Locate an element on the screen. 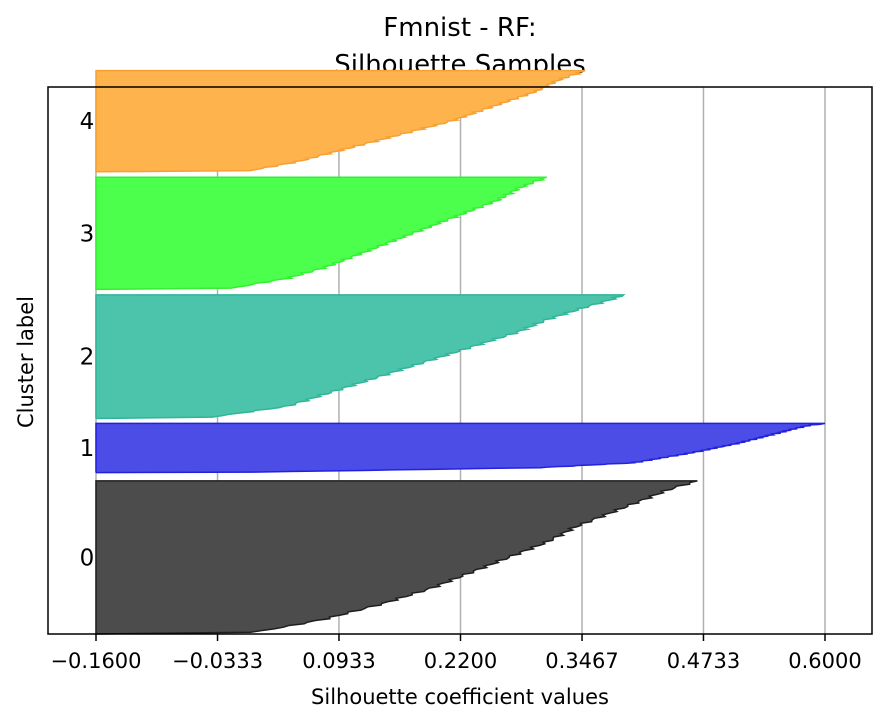  cluster-2-area is located at coordinates (360, 357).